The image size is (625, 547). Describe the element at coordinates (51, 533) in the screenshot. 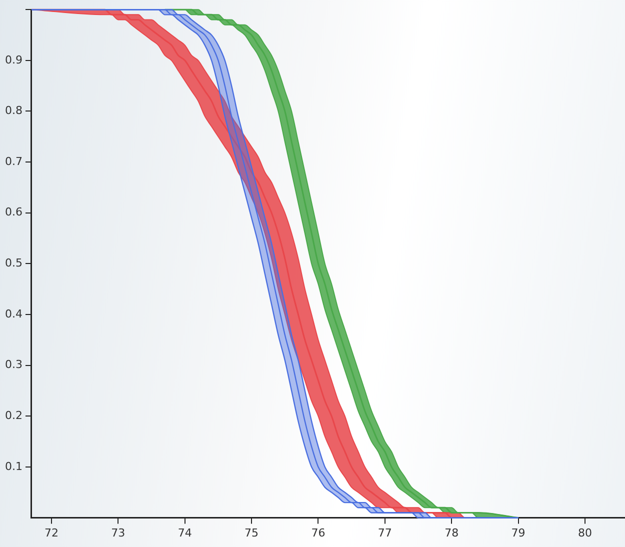

I see `x-tick-label: 72` at that location.